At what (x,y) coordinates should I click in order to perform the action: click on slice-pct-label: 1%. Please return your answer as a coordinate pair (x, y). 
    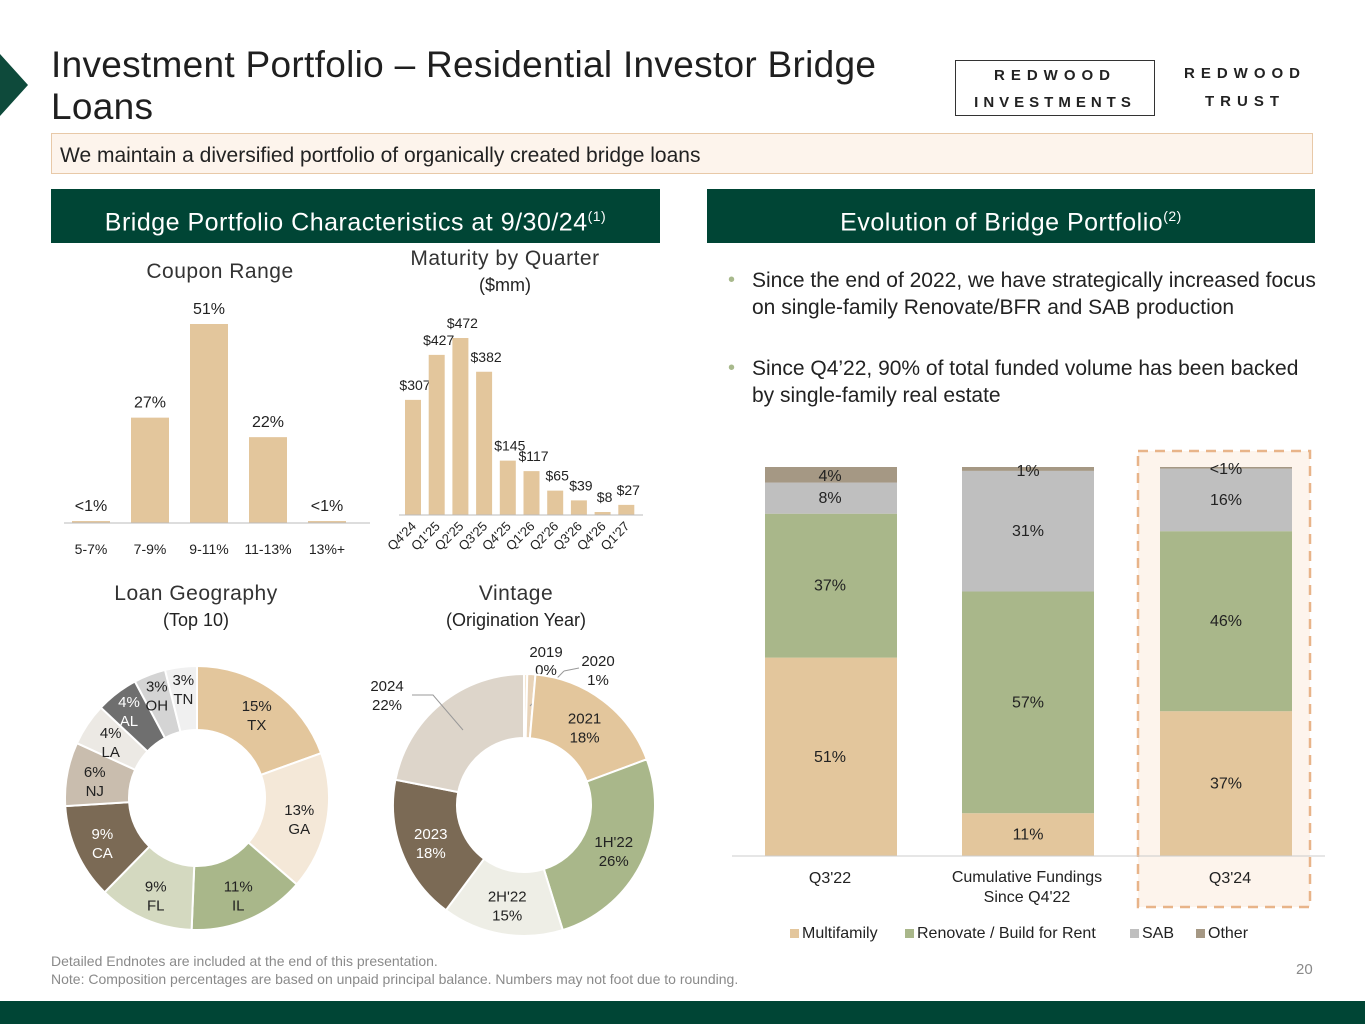
    Looking at the image, I should click on (598, 680).